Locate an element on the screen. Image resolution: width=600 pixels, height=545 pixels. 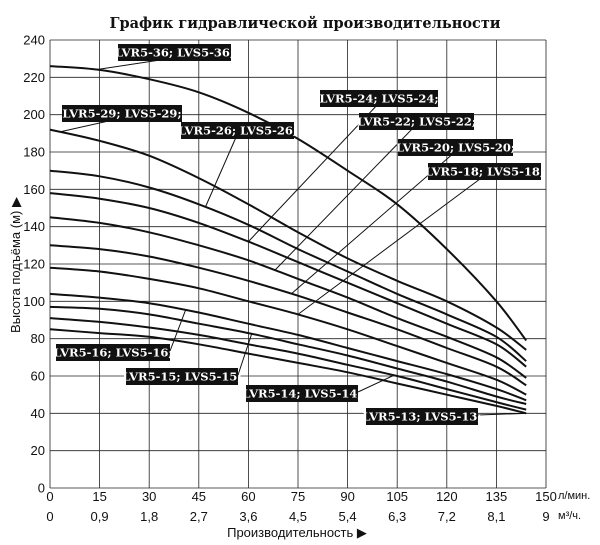
y-tick-label: 80 is located at coordinates (38, 338).